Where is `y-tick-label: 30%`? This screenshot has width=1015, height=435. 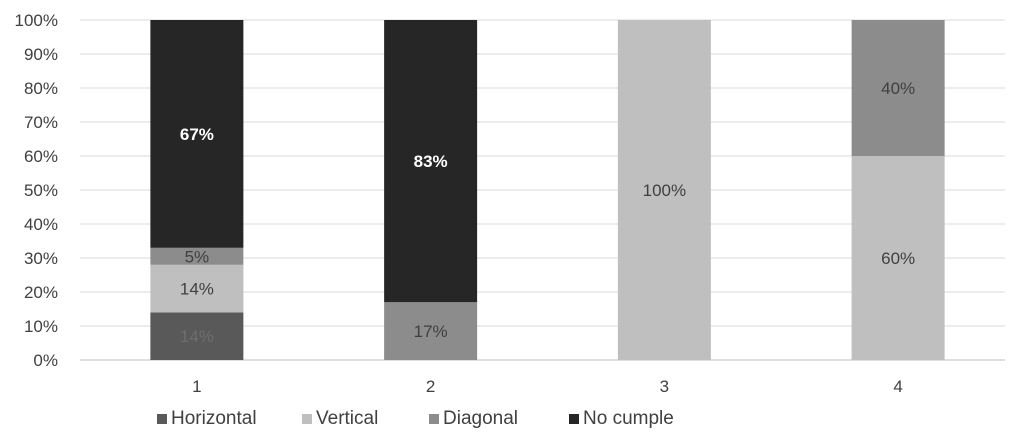
y-tick-label: 30% is located at coordinates (41, 258).